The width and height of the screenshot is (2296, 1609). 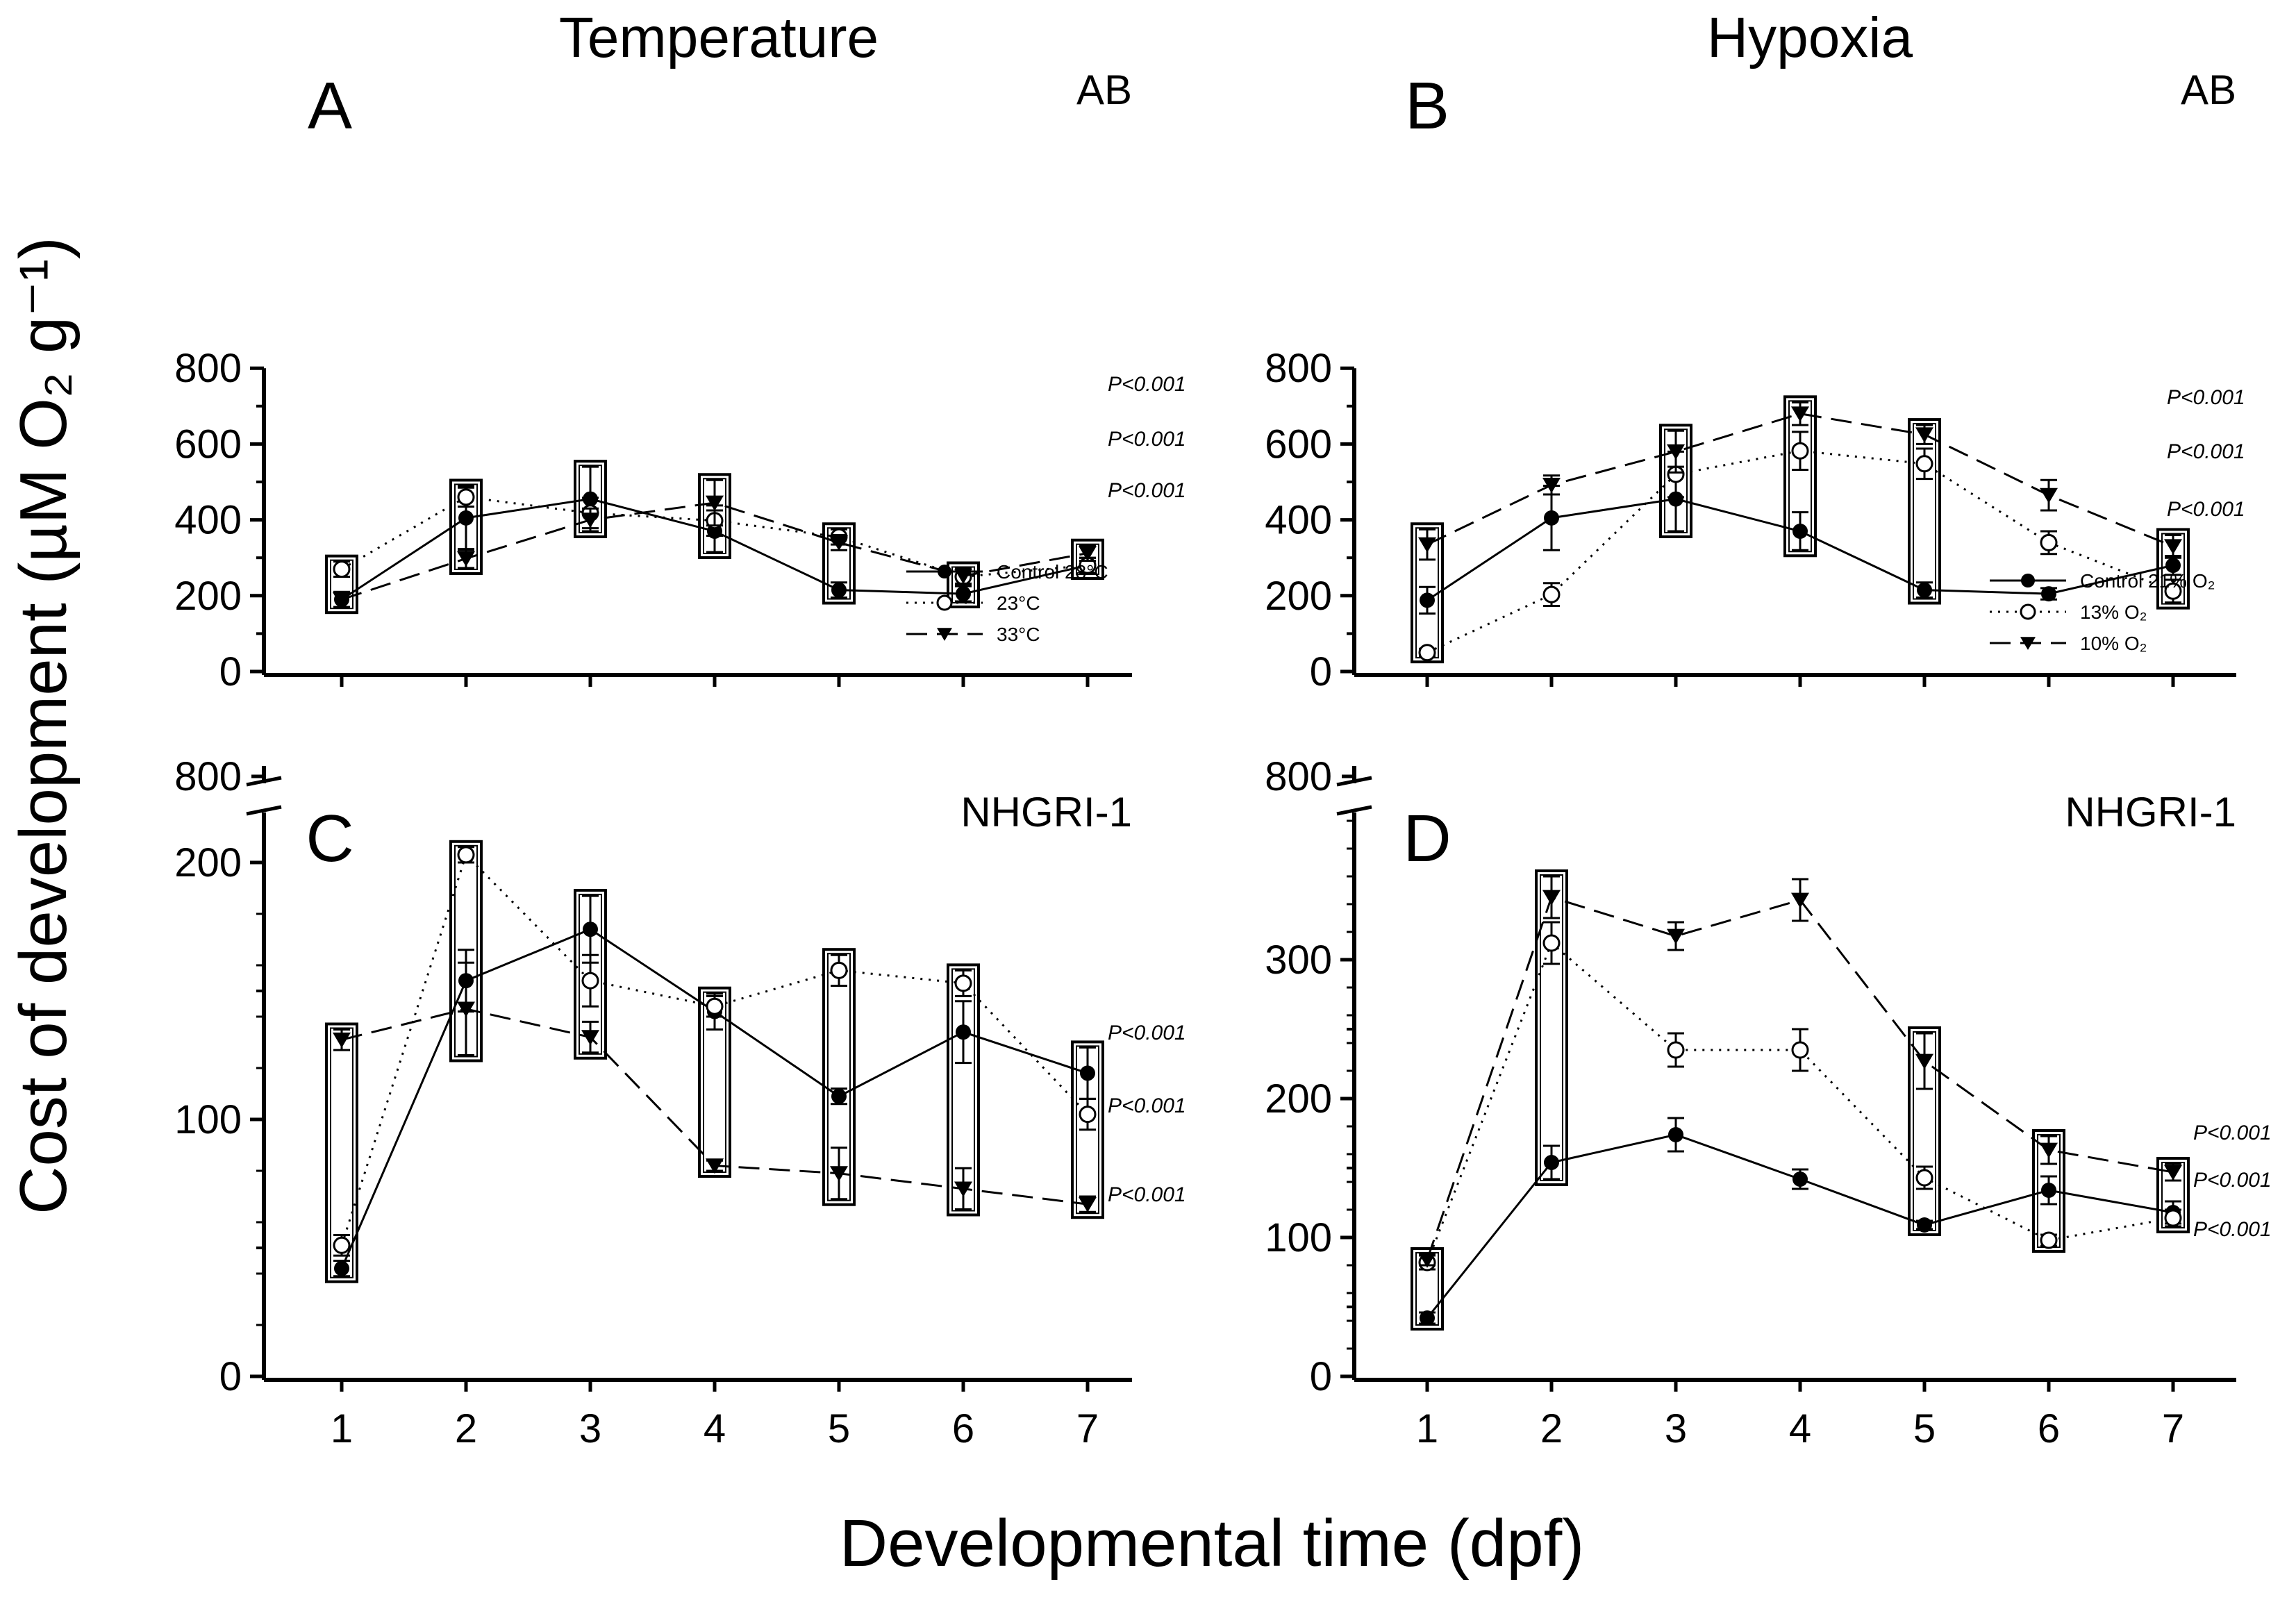 What do you see at coordinates (2114, 612) in the screenshot?
I see `legend-label: 13% O₂` at bounding box center [2114, 612].